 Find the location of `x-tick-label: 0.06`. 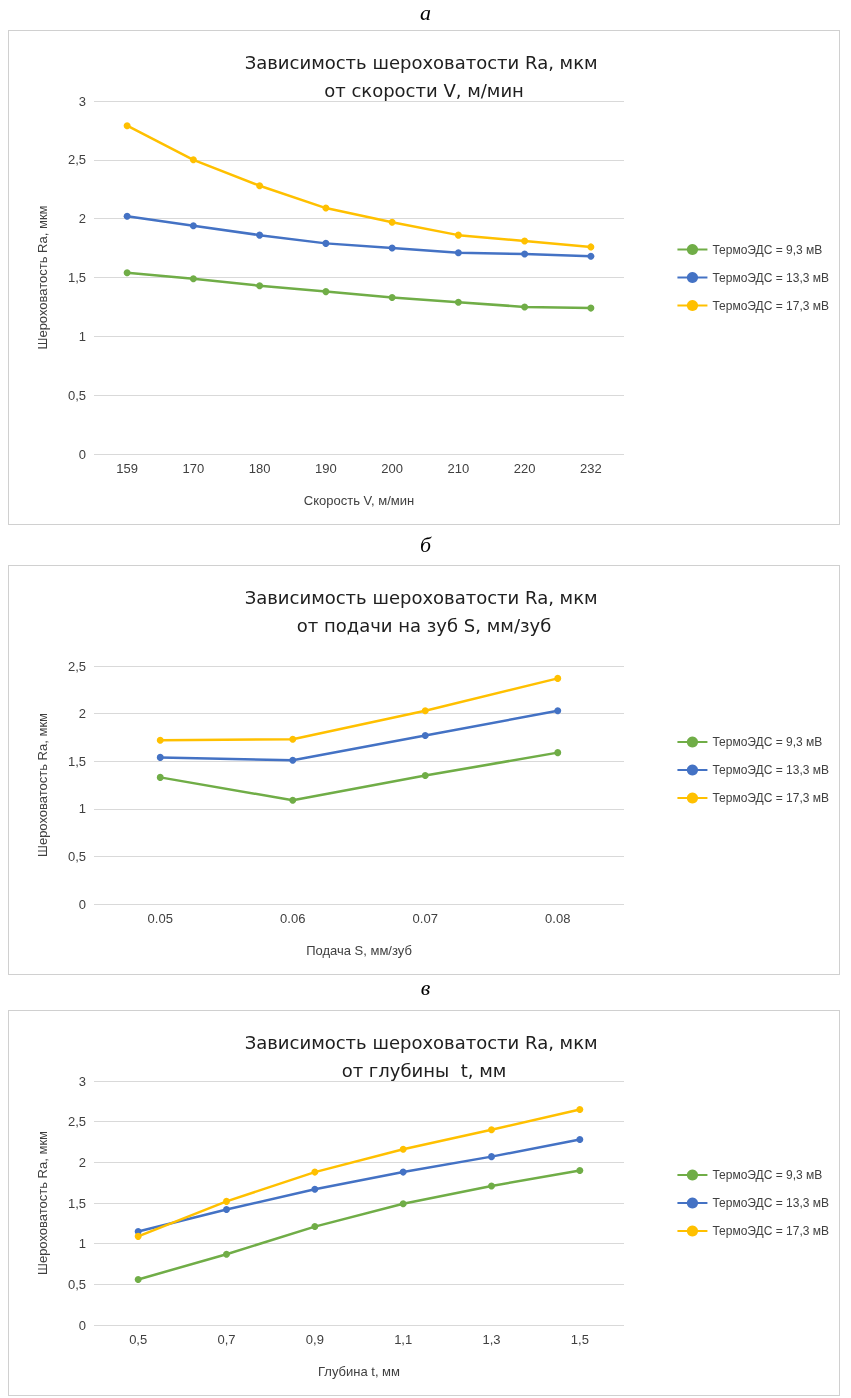

x-tick-label: 0.06 is located at coordinates (293, 918).